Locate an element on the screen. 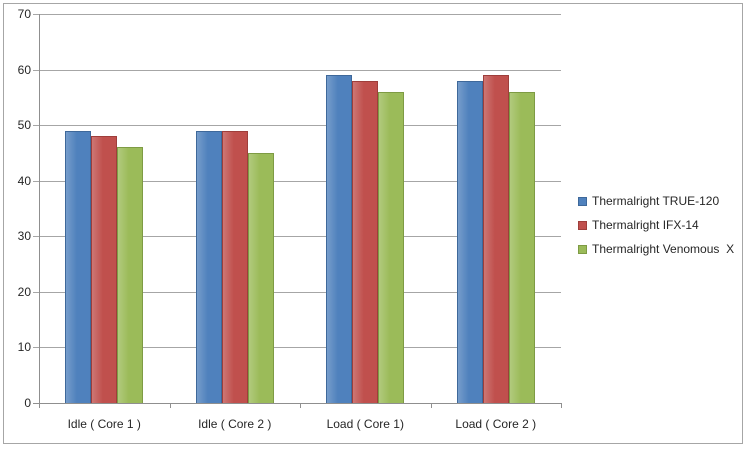 This screenshot has width=748, height=450. x-axis-line is located at coordinates (297, 403).